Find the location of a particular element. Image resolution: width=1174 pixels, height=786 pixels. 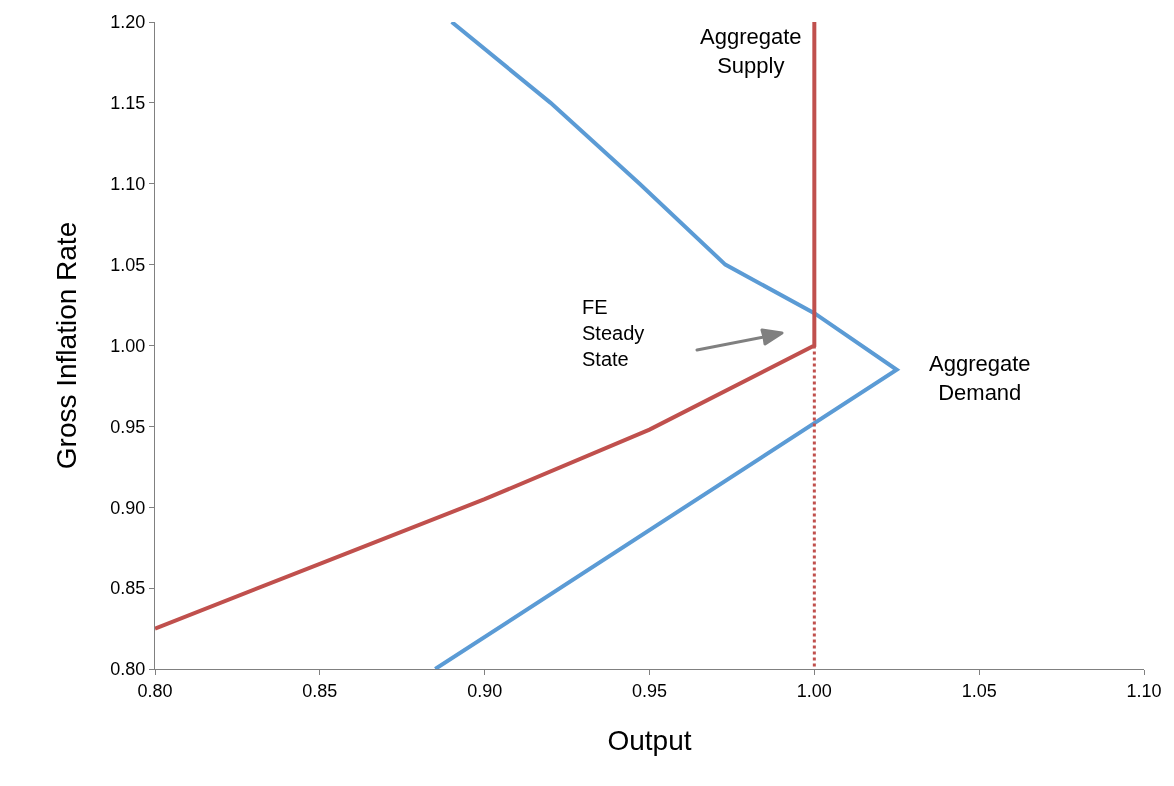

x-tick-label: 0.85 is located at coordinates (320, 690).